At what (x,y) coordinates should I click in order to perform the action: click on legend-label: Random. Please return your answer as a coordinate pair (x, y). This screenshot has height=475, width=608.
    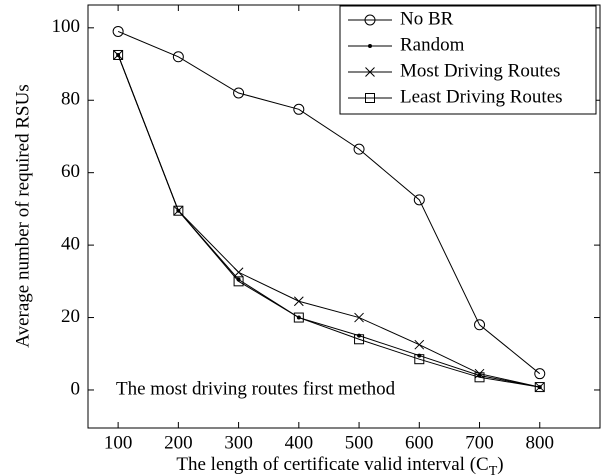
    Looking at the image, I should click on (432, 44).